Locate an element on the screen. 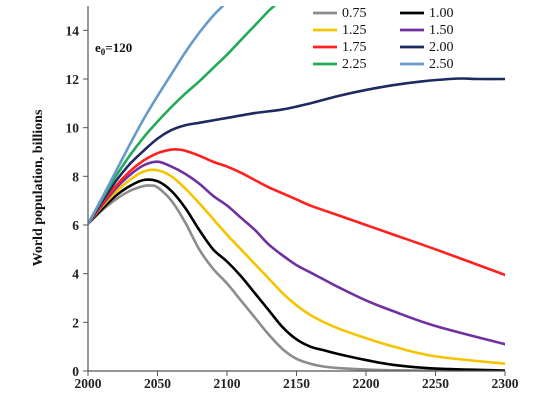 This screenshot has height=400, width=550. x-tick-label: 2250 is located at coordinates (435, 383).